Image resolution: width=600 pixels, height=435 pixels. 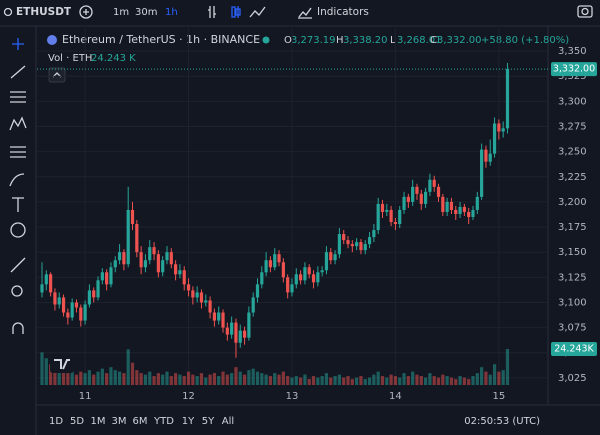 What do you see at coordinates (121, 12) in the screenshot?
I see `interval: 1m` at bounding box center [121, 12].